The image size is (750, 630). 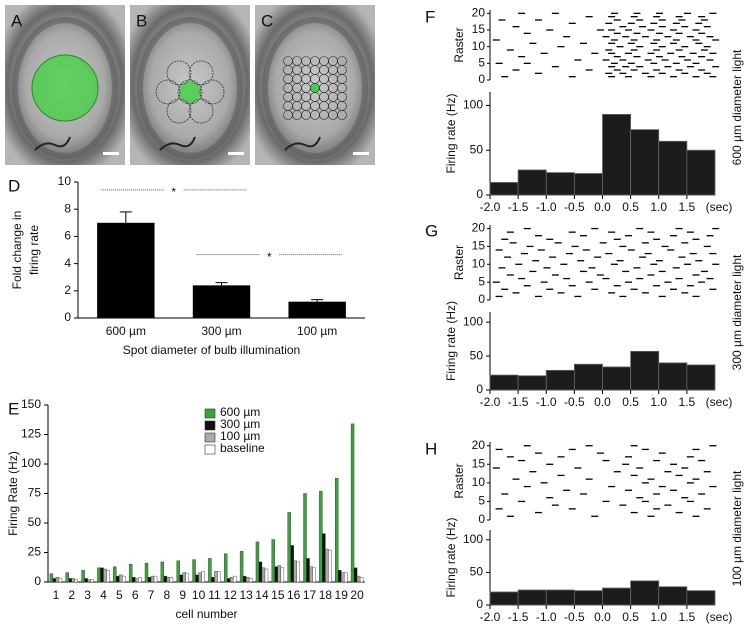 I want to click on x-tick-label: 14, so click(x=262, y=595).